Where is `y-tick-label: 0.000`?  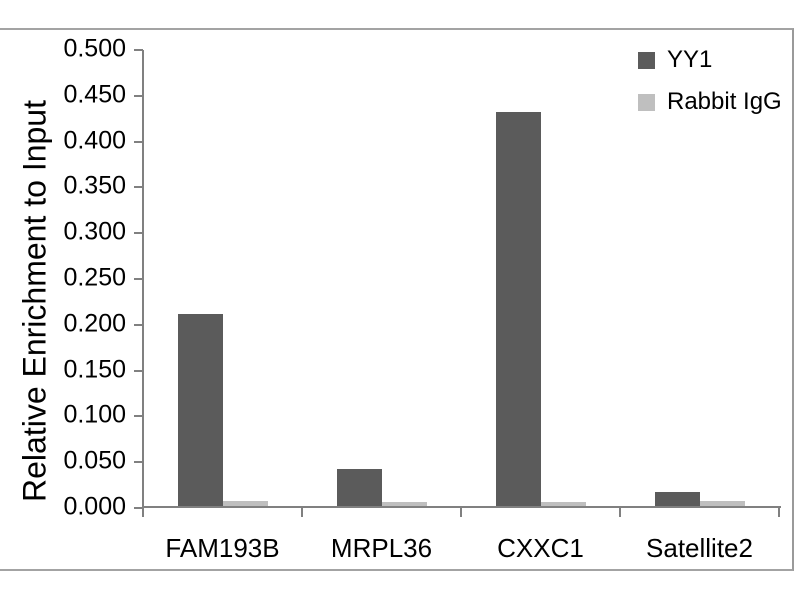
y-tick-label: 0.000 is located at coordinates (94, 506).